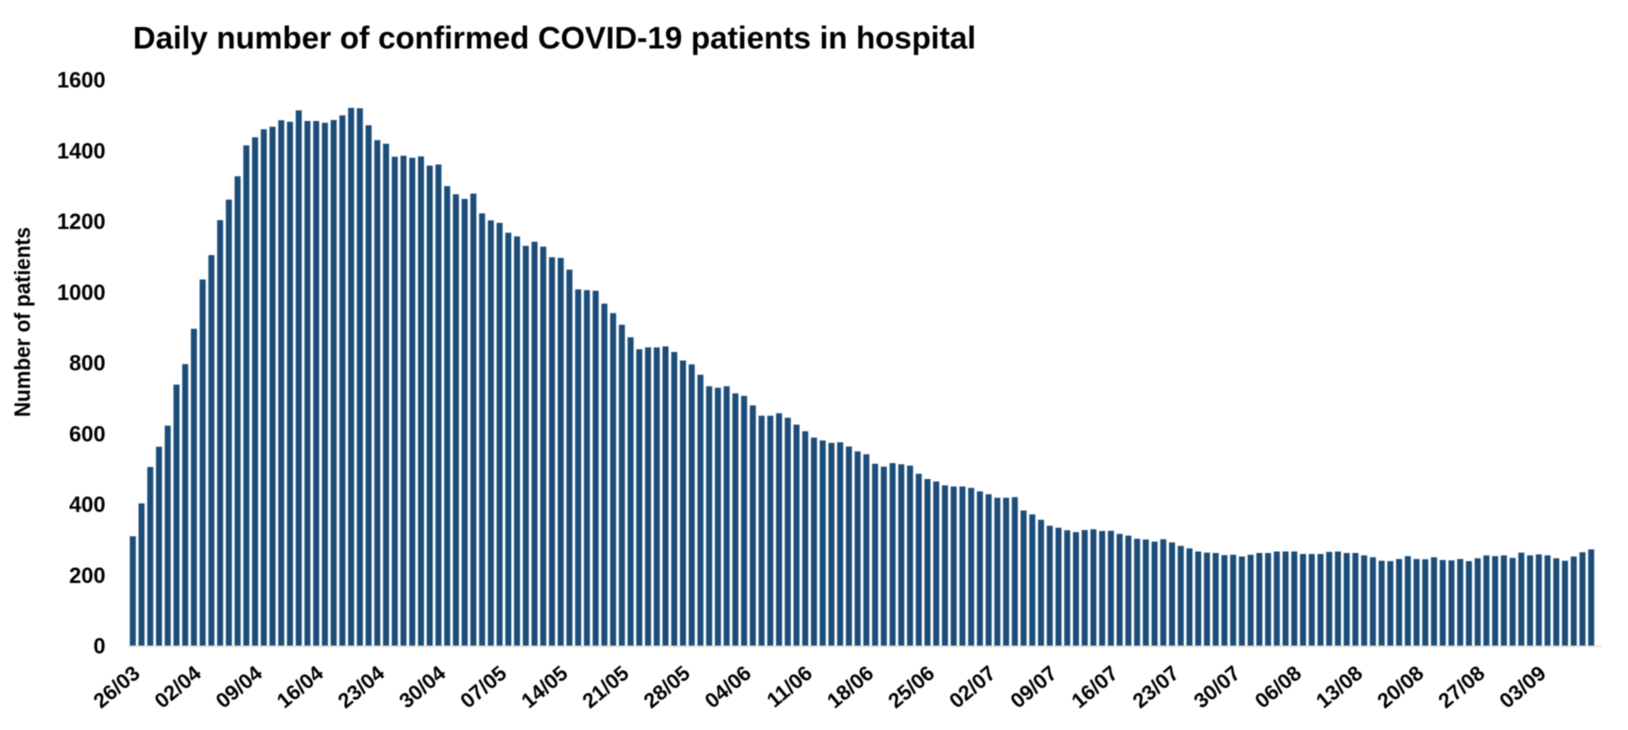 This screenshot has height=730, width=1628. What do you see at coordinates (81, 292) in the screenshot?
I see `svg-text: 1000` at bounding box center [81, 292].